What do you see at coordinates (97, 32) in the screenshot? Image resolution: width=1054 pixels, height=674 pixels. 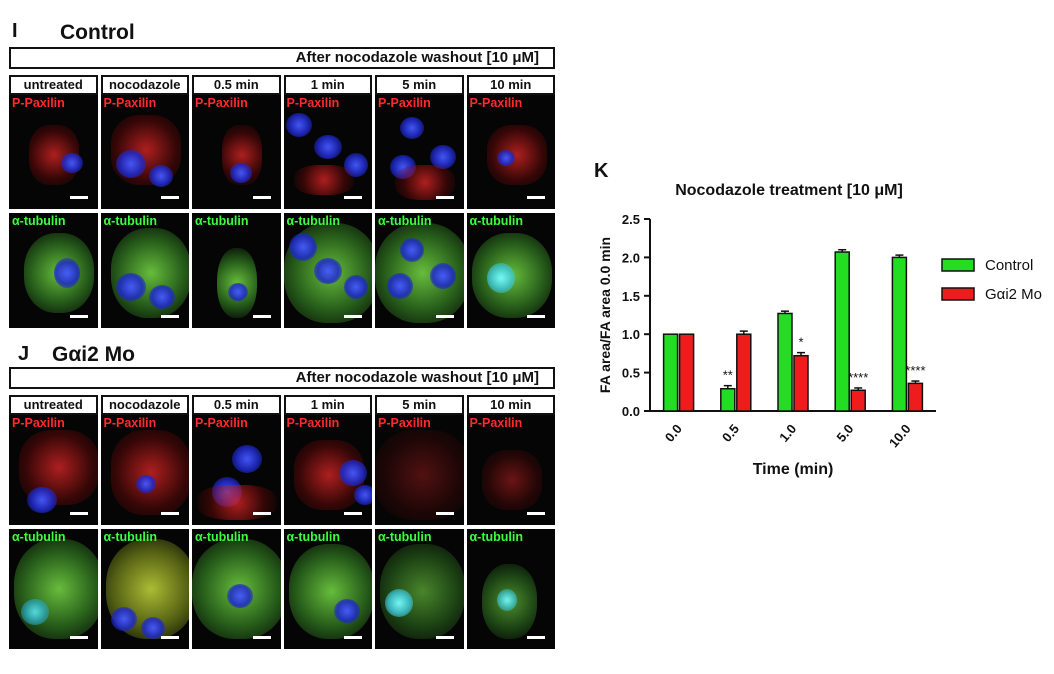 I see `panel-i-title: Control` at bounding box center [97, 32].